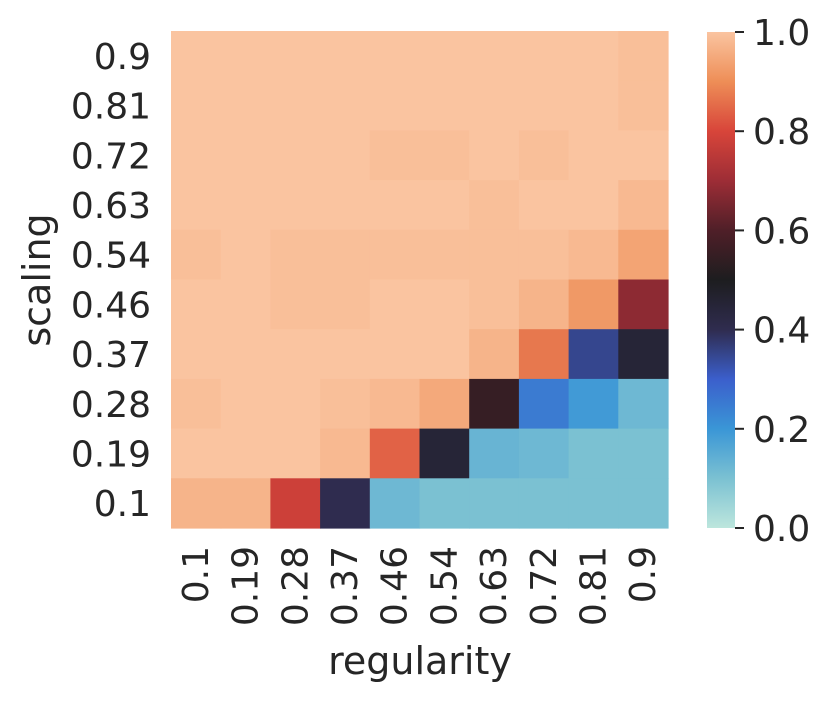  Describe the element at coordinates (122, 504) in the screenshot. I see `y-tick-label: 0.1` at that location.